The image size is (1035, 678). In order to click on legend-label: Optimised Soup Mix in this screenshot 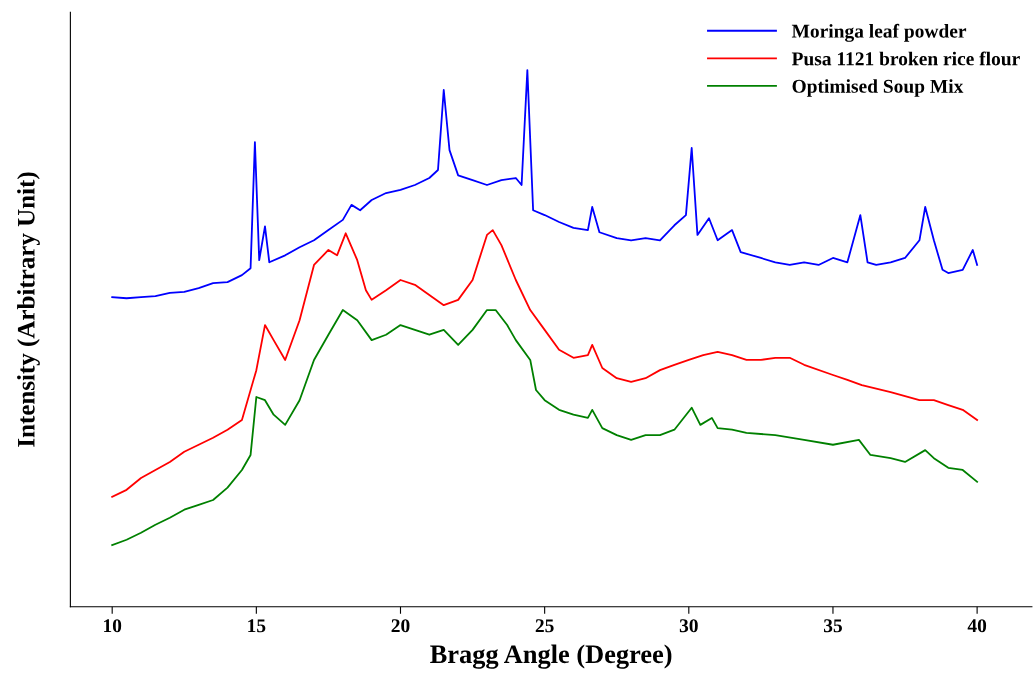, I will do `click(878, 88)`.